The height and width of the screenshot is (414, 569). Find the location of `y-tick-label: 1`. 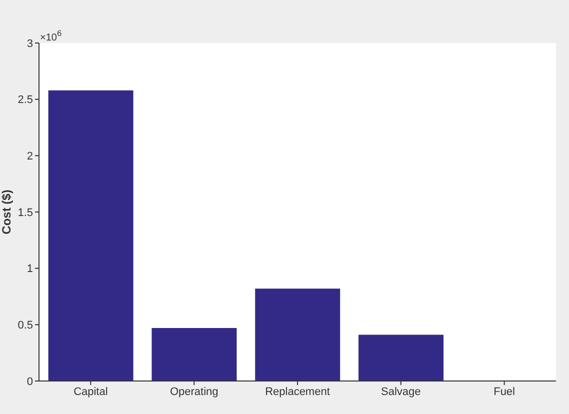

y-tick-label: 1 is located at coordinates (29, 269).